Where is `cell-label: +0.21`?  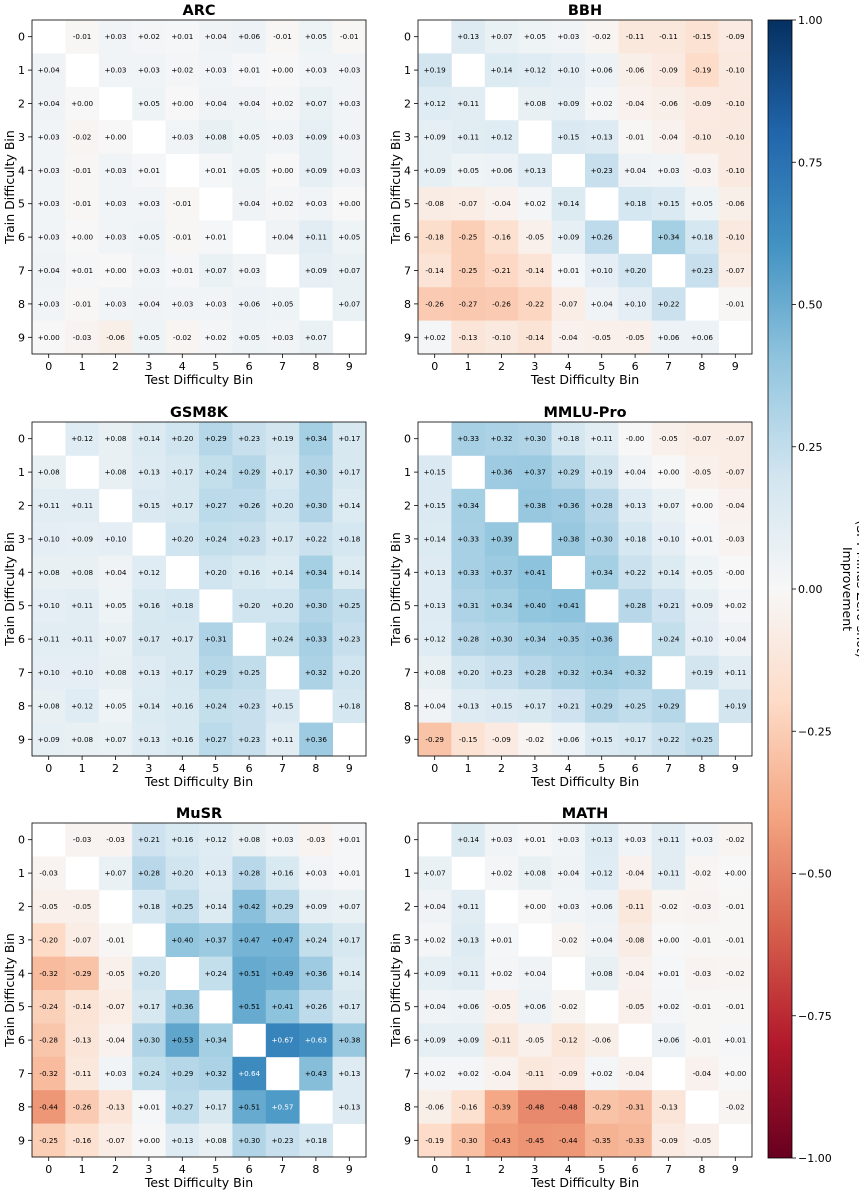
cell-label: +0.21 is located at coordinates (149, 839).